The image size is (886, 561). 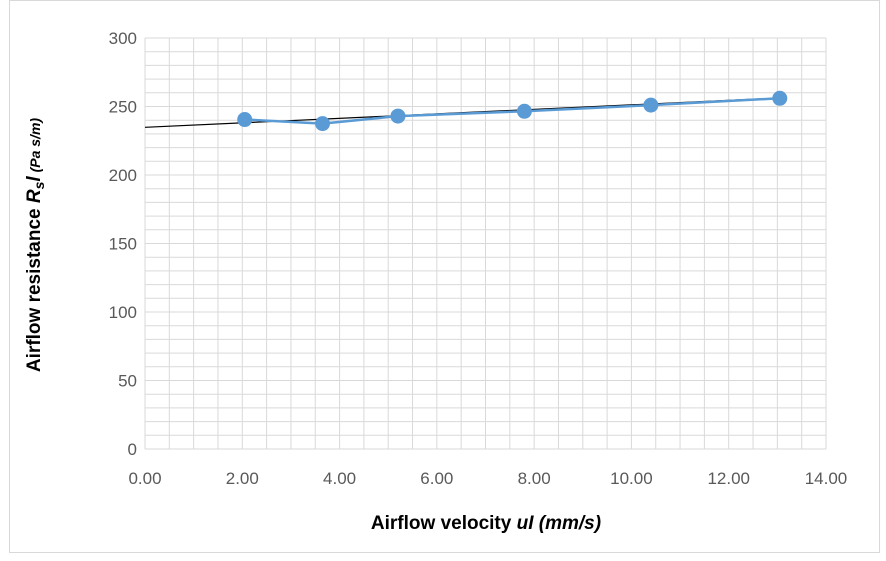 I want to click on x-tick-label: 2.00, so click(x=242, y=478).